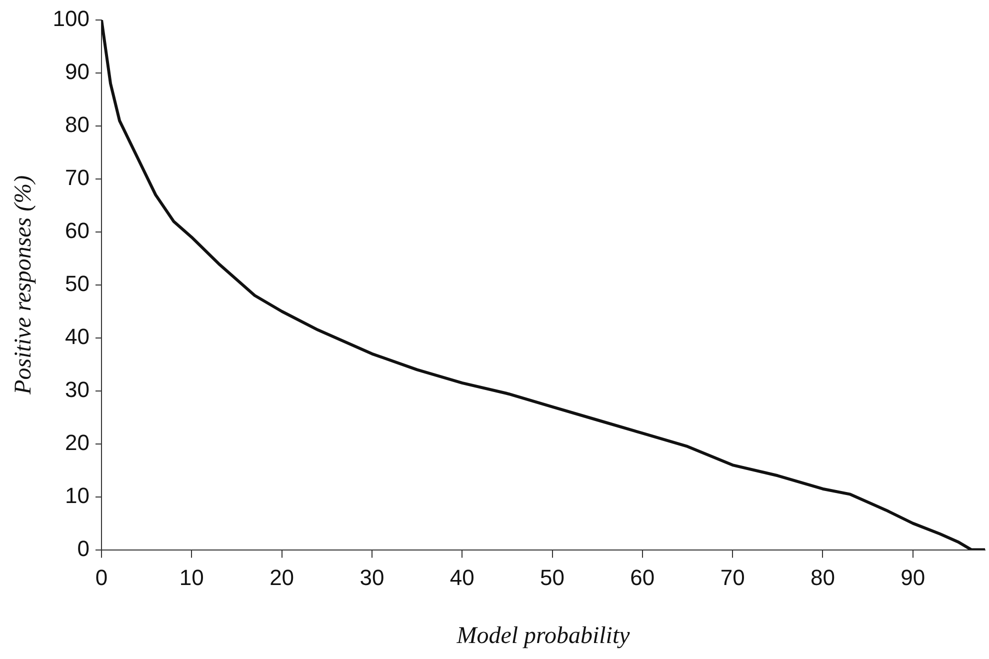 The height and width of the screenshot is (659, 989). What do you see at coordinates (913, 577) in the screenshot?
I see `x-tick-label: 90` at bounding box center [913, 577].